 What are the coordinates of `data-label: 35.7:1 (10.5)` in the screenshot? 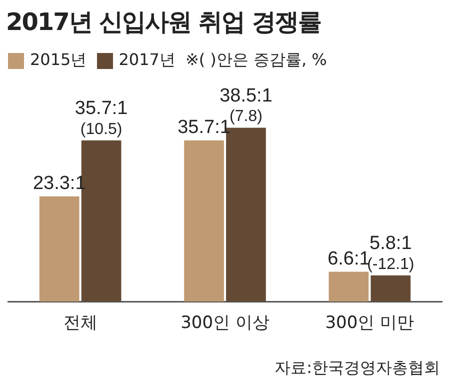 It's located at (101, 118).